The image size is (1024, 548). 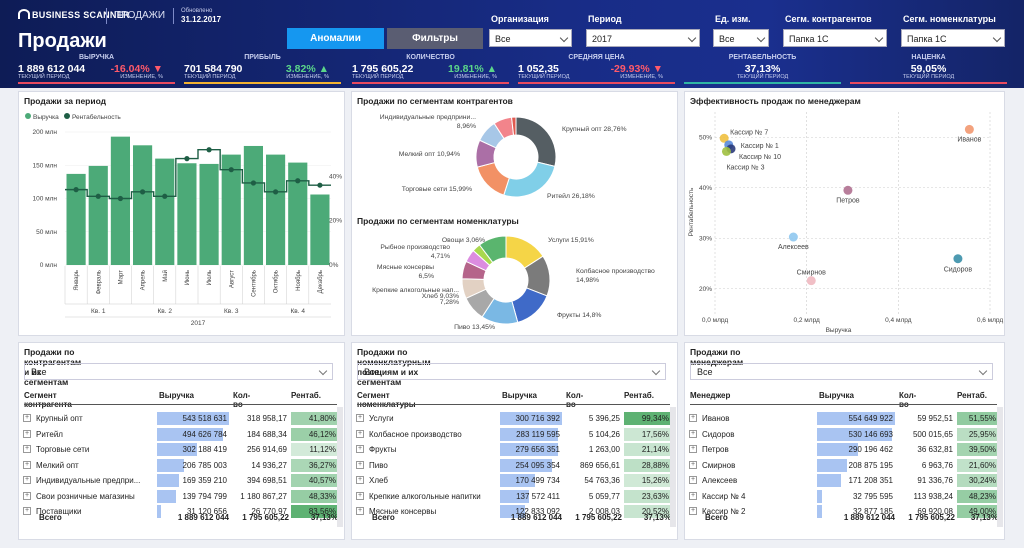 I want to click on table-title: Продажи по менеджерам, so click(x=717, y=357).